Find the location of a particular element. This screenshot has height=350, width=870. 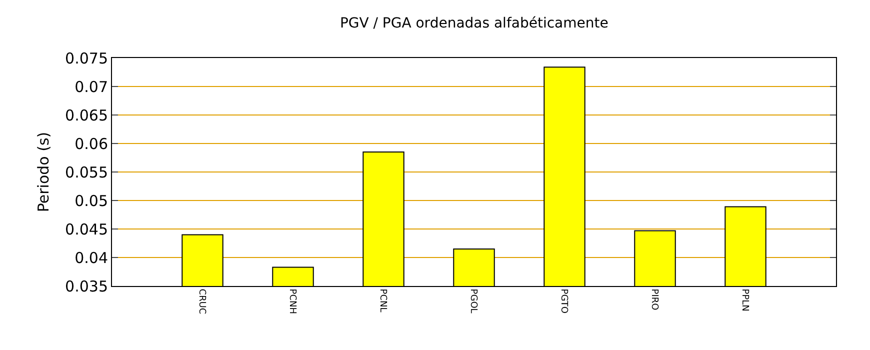

x-tick-label: PPLN is located at coordinates (745, 300).